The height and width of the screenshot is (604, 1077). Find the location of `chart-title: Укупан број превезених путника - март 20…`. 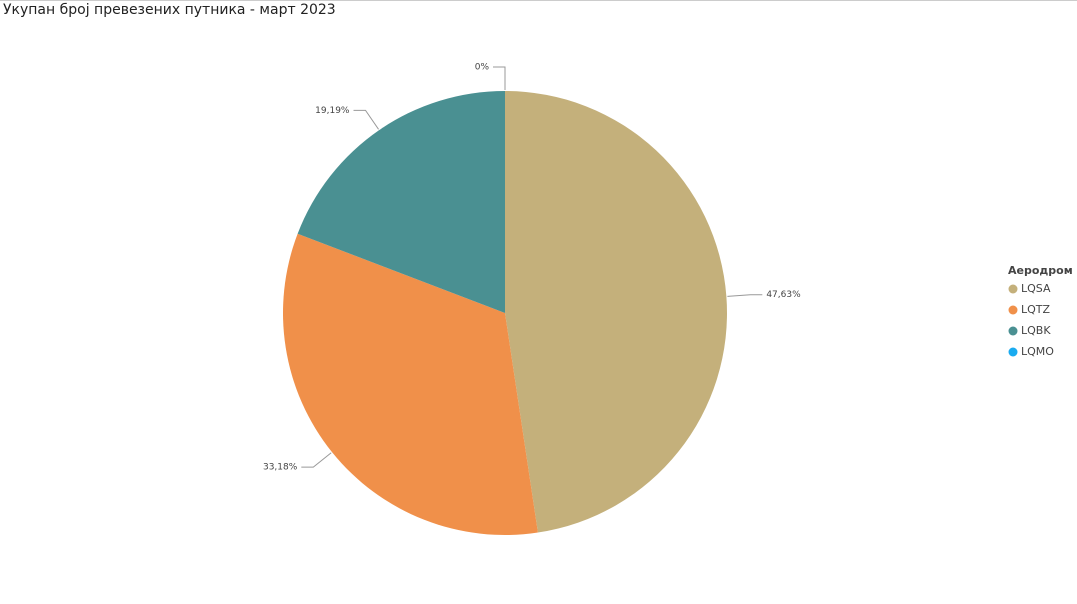

chart-title: Укупан број превезених путника - март 20… is located at coordinates (169, 10).